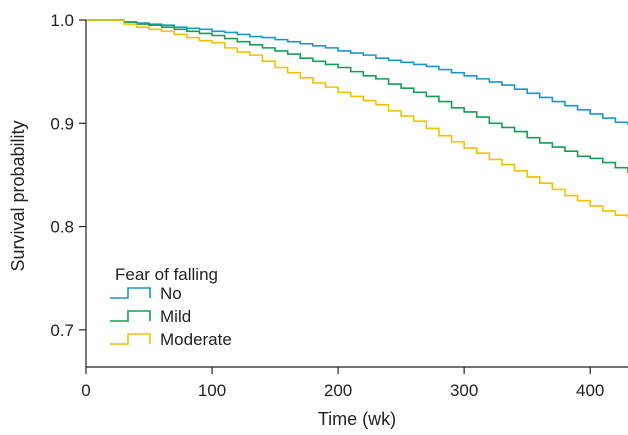 The height and width of the screenshot is (435, 628). I want to click on legend-swatch-no, so click(130, 293).